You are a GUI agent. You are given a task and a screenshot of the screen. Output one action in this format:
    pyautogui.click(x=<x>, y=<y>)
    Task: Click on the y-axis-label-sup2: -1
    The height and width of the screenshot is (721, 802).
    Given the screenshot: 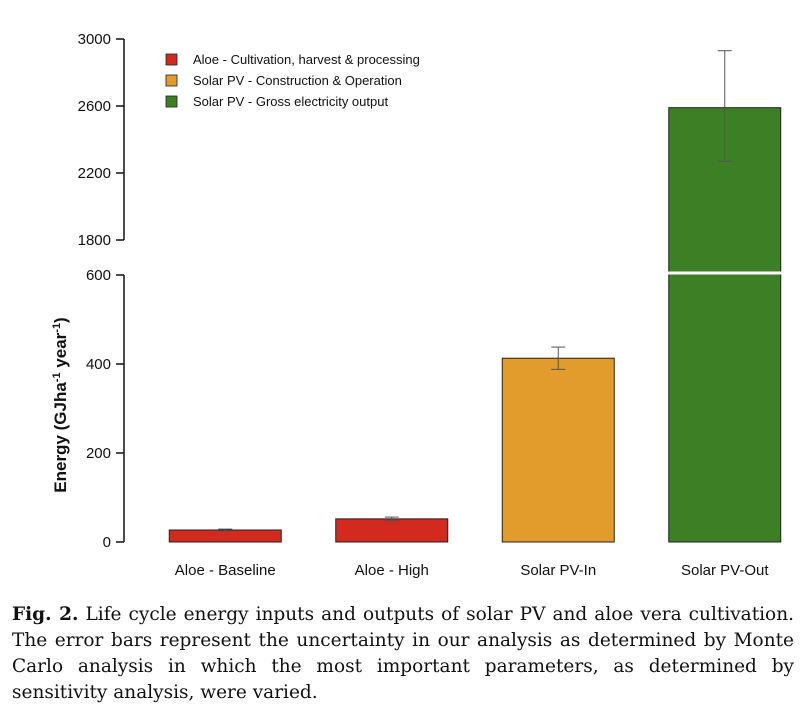 What is the action you would take?
    pyautogui.click(x=57, y=328)
    